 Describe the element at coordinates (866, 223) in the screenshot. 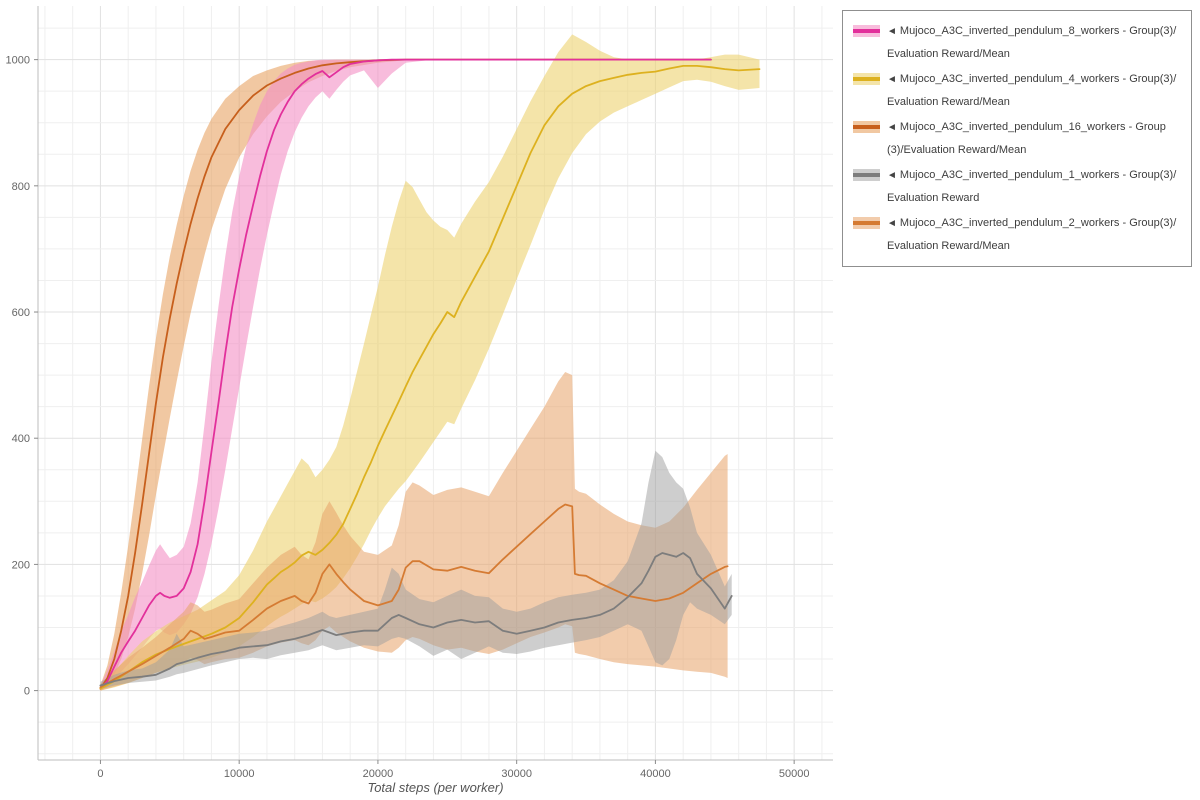

I see `legend-swatch-pendulum-2-workers` at that location.